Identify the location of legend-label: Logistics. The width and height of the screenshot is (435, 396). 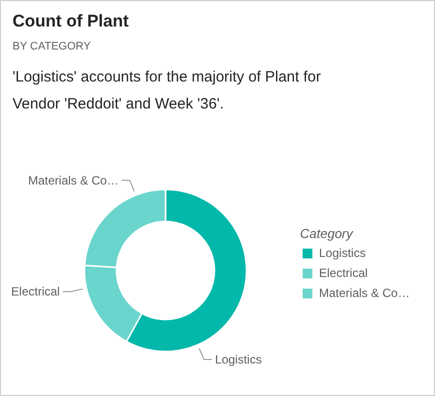
(342, 253).